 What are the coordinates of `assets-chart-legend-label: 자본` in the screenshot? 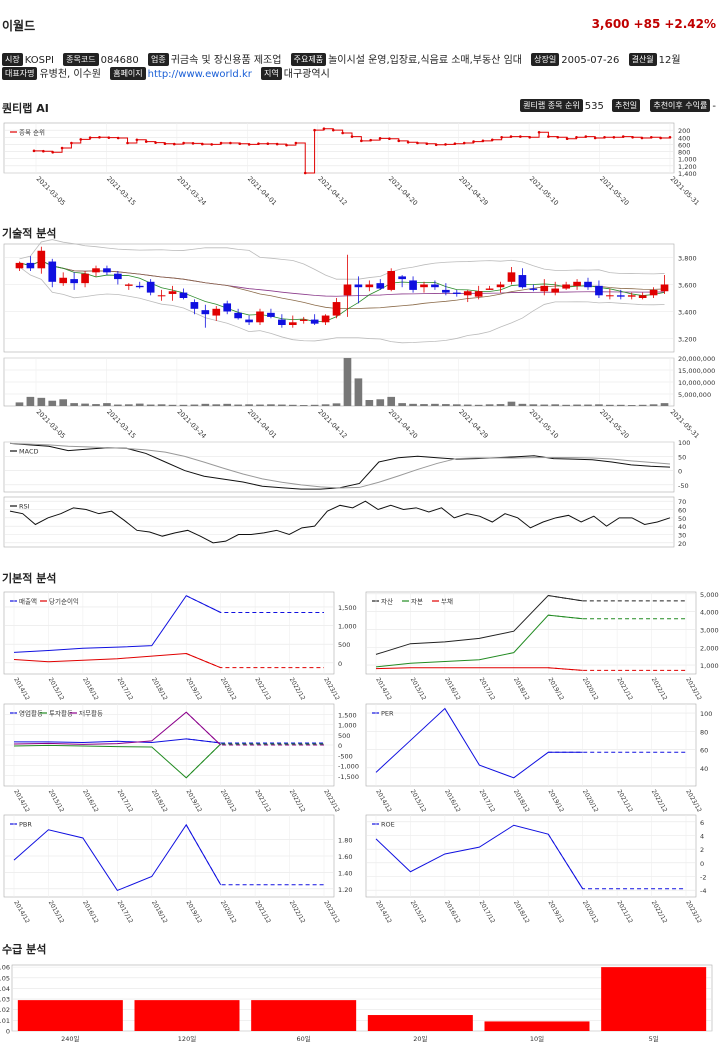 It's located at (417, 601).